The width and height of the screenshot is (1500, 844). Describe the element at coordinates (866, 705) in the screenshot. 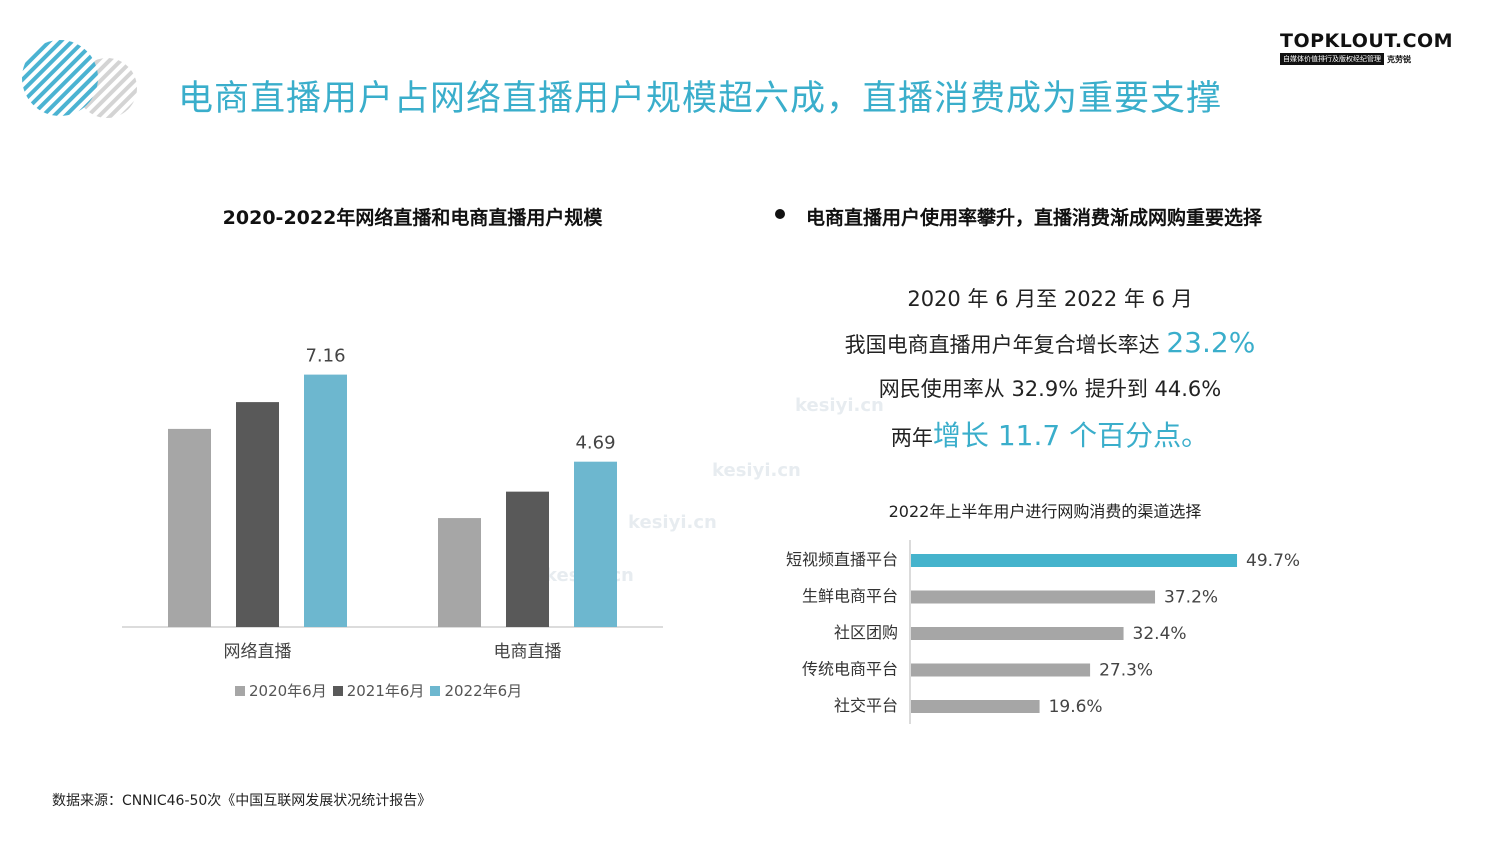

I see `hbar-category-label: 社交平台` at that location.